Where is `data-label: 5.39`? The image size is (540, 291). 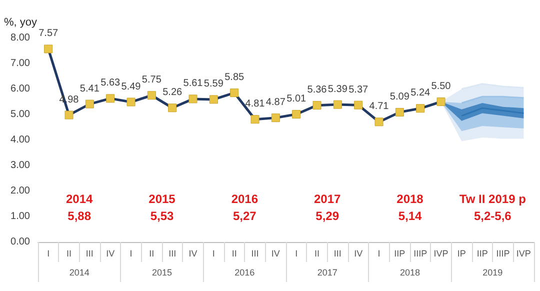 data-label: 5.39 is located at coordinates (338, 89).